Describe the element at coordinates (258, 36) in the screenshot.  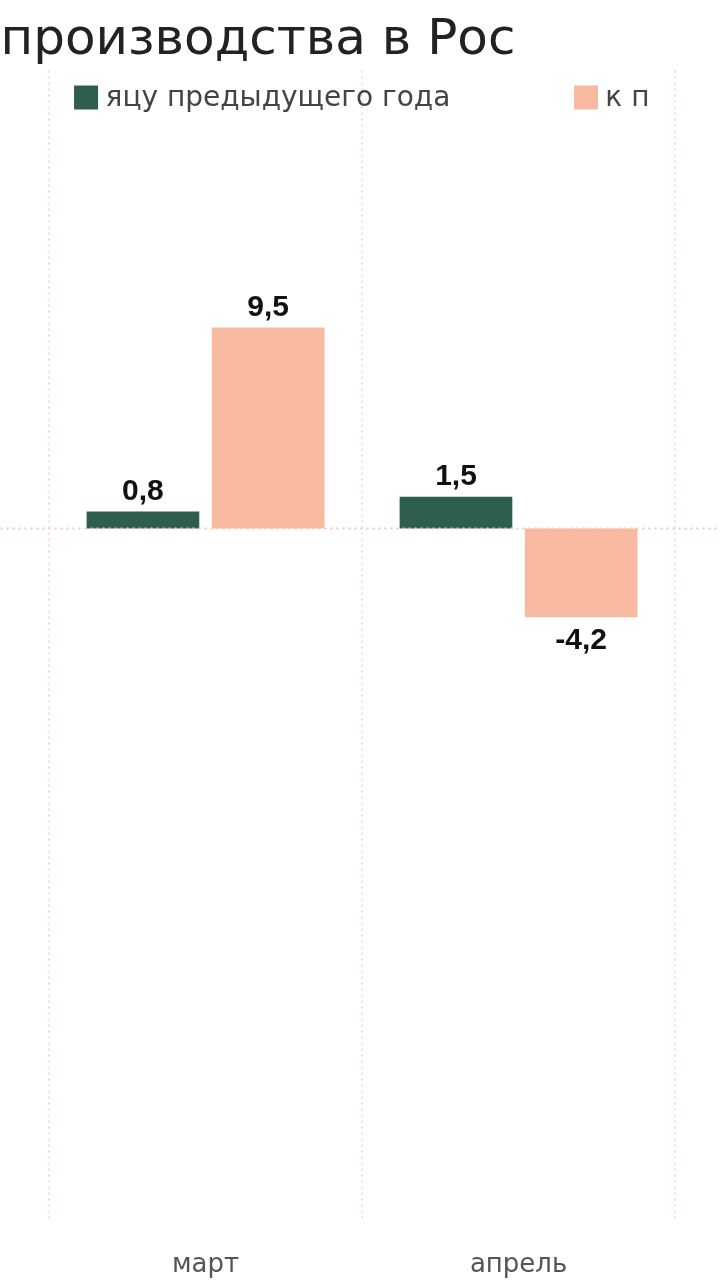
I see `chart-title: производства в Рос` at that location.